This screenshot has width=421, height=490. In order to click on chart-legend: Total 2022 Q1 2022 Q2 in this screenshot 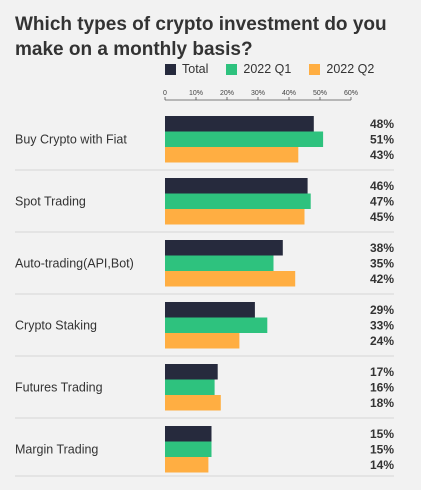, I will do `click(278, 69)`.